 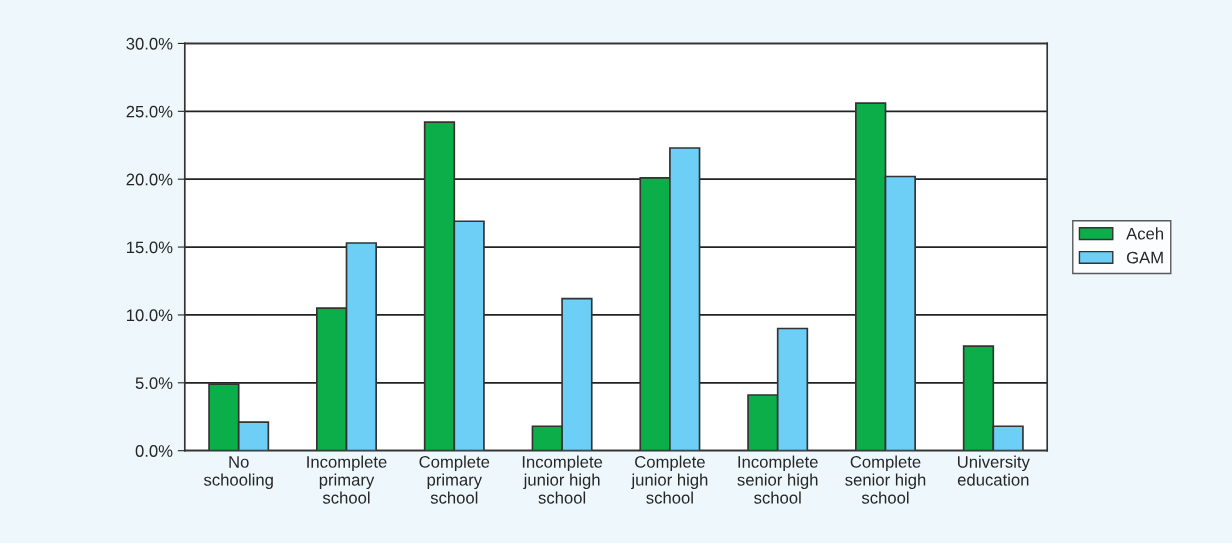 What do you see at coordinates (150, 315) in the screenshot?
I see `y-tick-label: 10.0%` at bounding box center [150, 315].